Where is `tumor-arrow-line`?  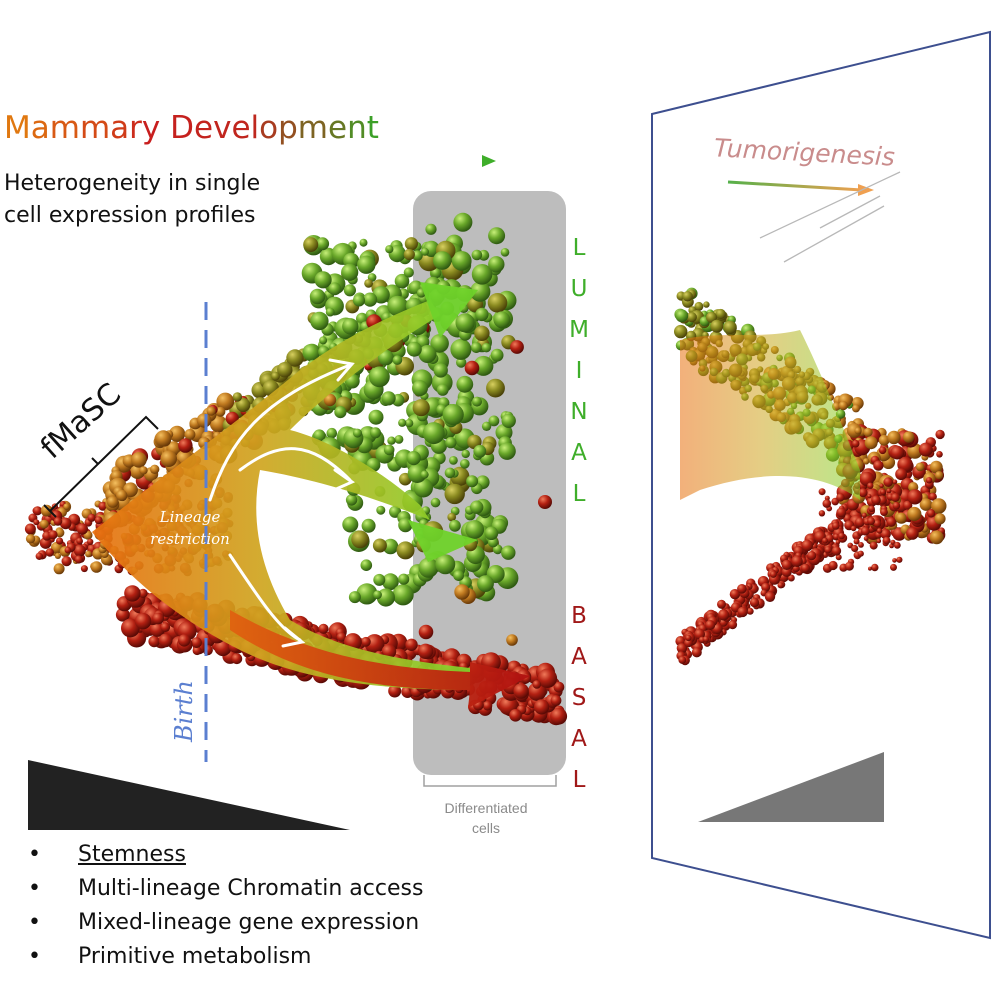 tumor-arrow-line is located at coordinates (795, 186).